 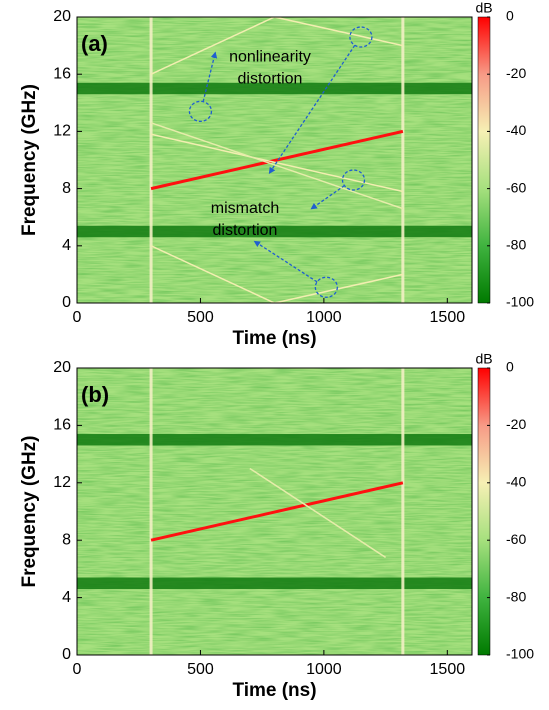 I want to click on panel-label: (a), so click(x=94, y=43).